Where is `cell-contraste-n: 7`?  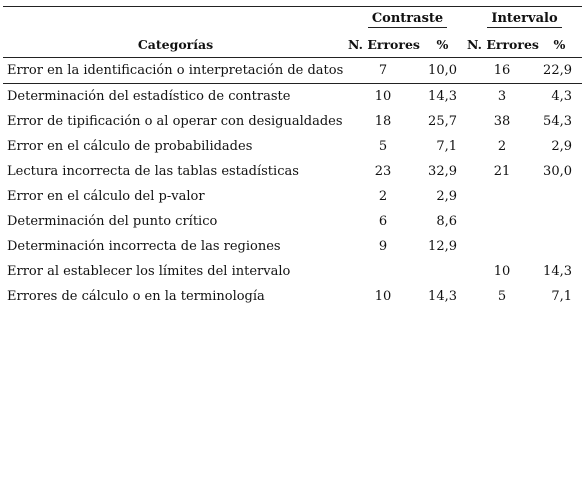
cell-contraste-n: 7 is located at coordinates (383, 70).